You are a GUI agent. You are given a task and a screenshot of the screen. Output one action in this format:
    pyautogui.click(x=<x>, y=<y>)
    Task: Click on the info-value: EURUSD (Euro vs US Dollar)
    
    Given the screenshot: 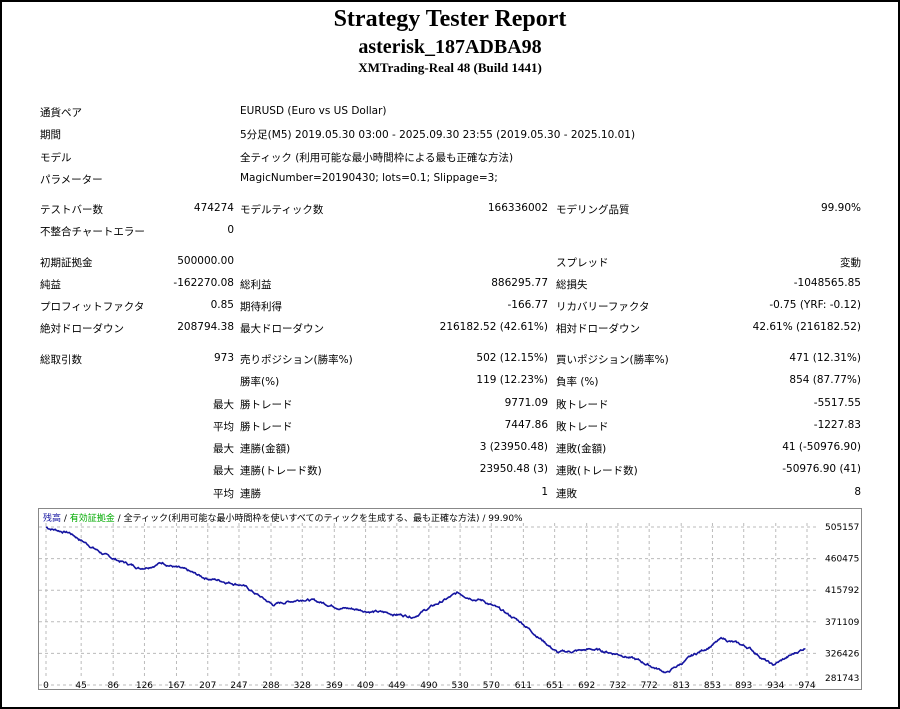 What is the action you would take?
    pyautogui.click(x=313, y=111)
    